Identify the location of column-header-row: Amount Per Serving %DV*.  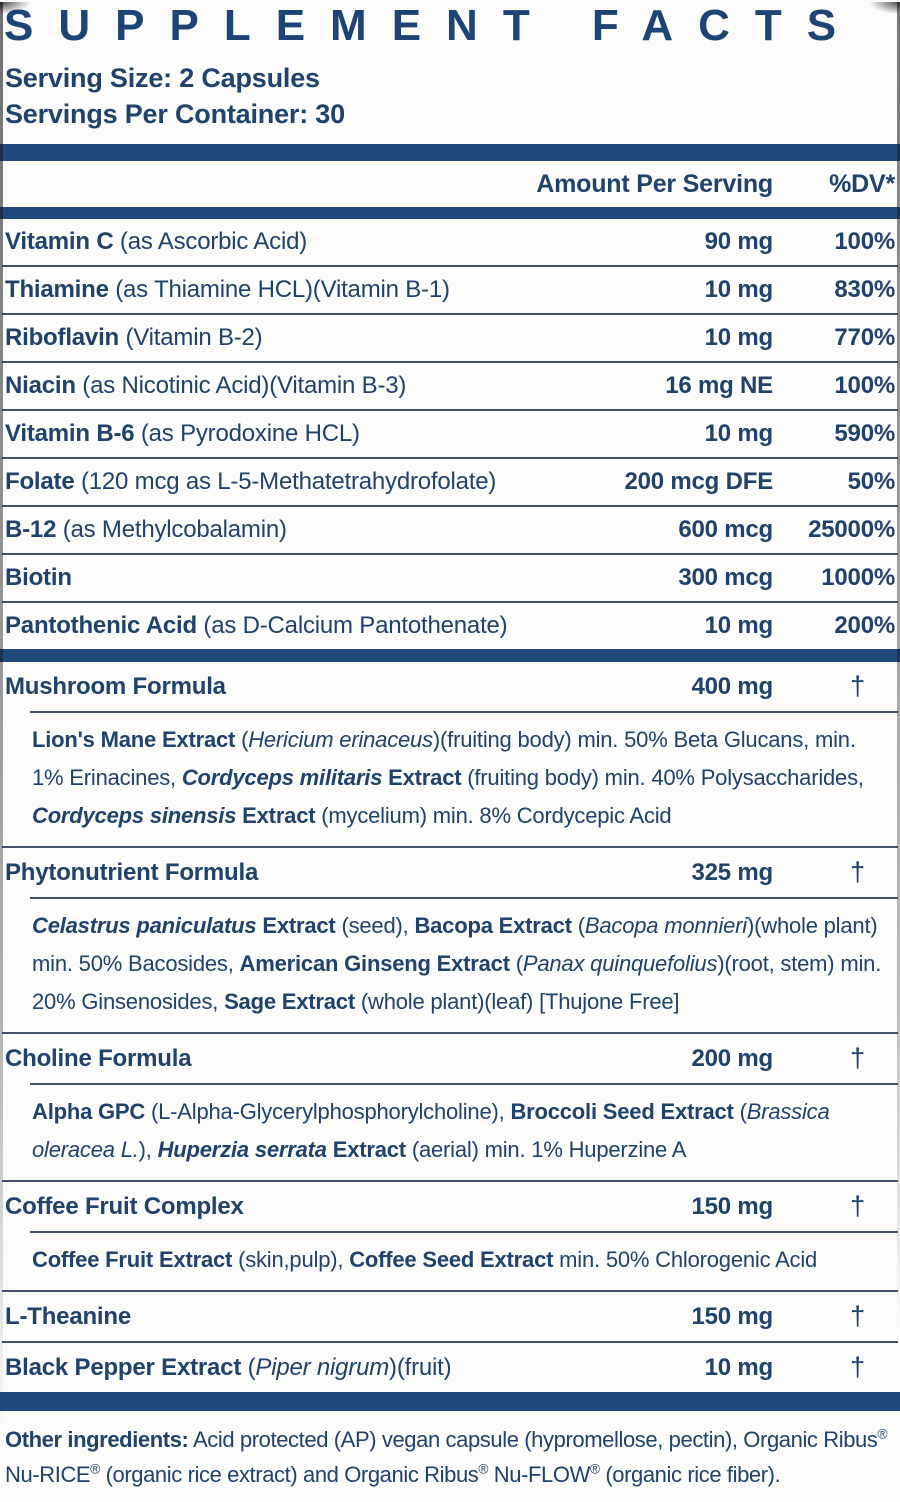
(450, 184).